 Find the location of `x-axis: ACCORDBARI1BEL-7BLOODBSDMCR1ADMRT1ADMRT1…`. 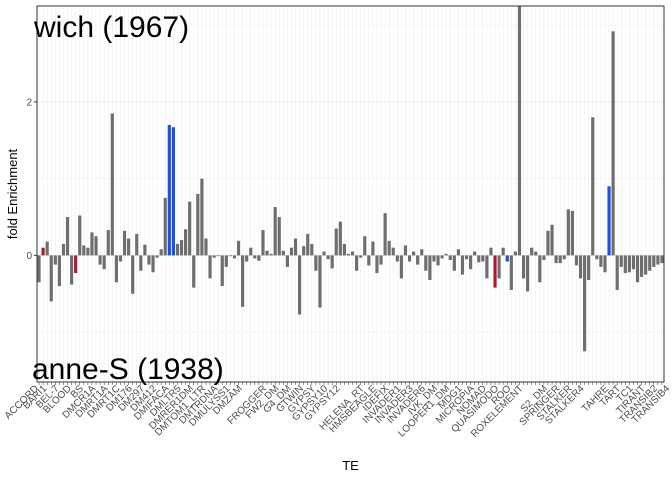

x-axis: ACCORDBARI1BEL-7BLOODBSDMCR1ADMRT1ADMRT1… is located at coordinates (337, 411).